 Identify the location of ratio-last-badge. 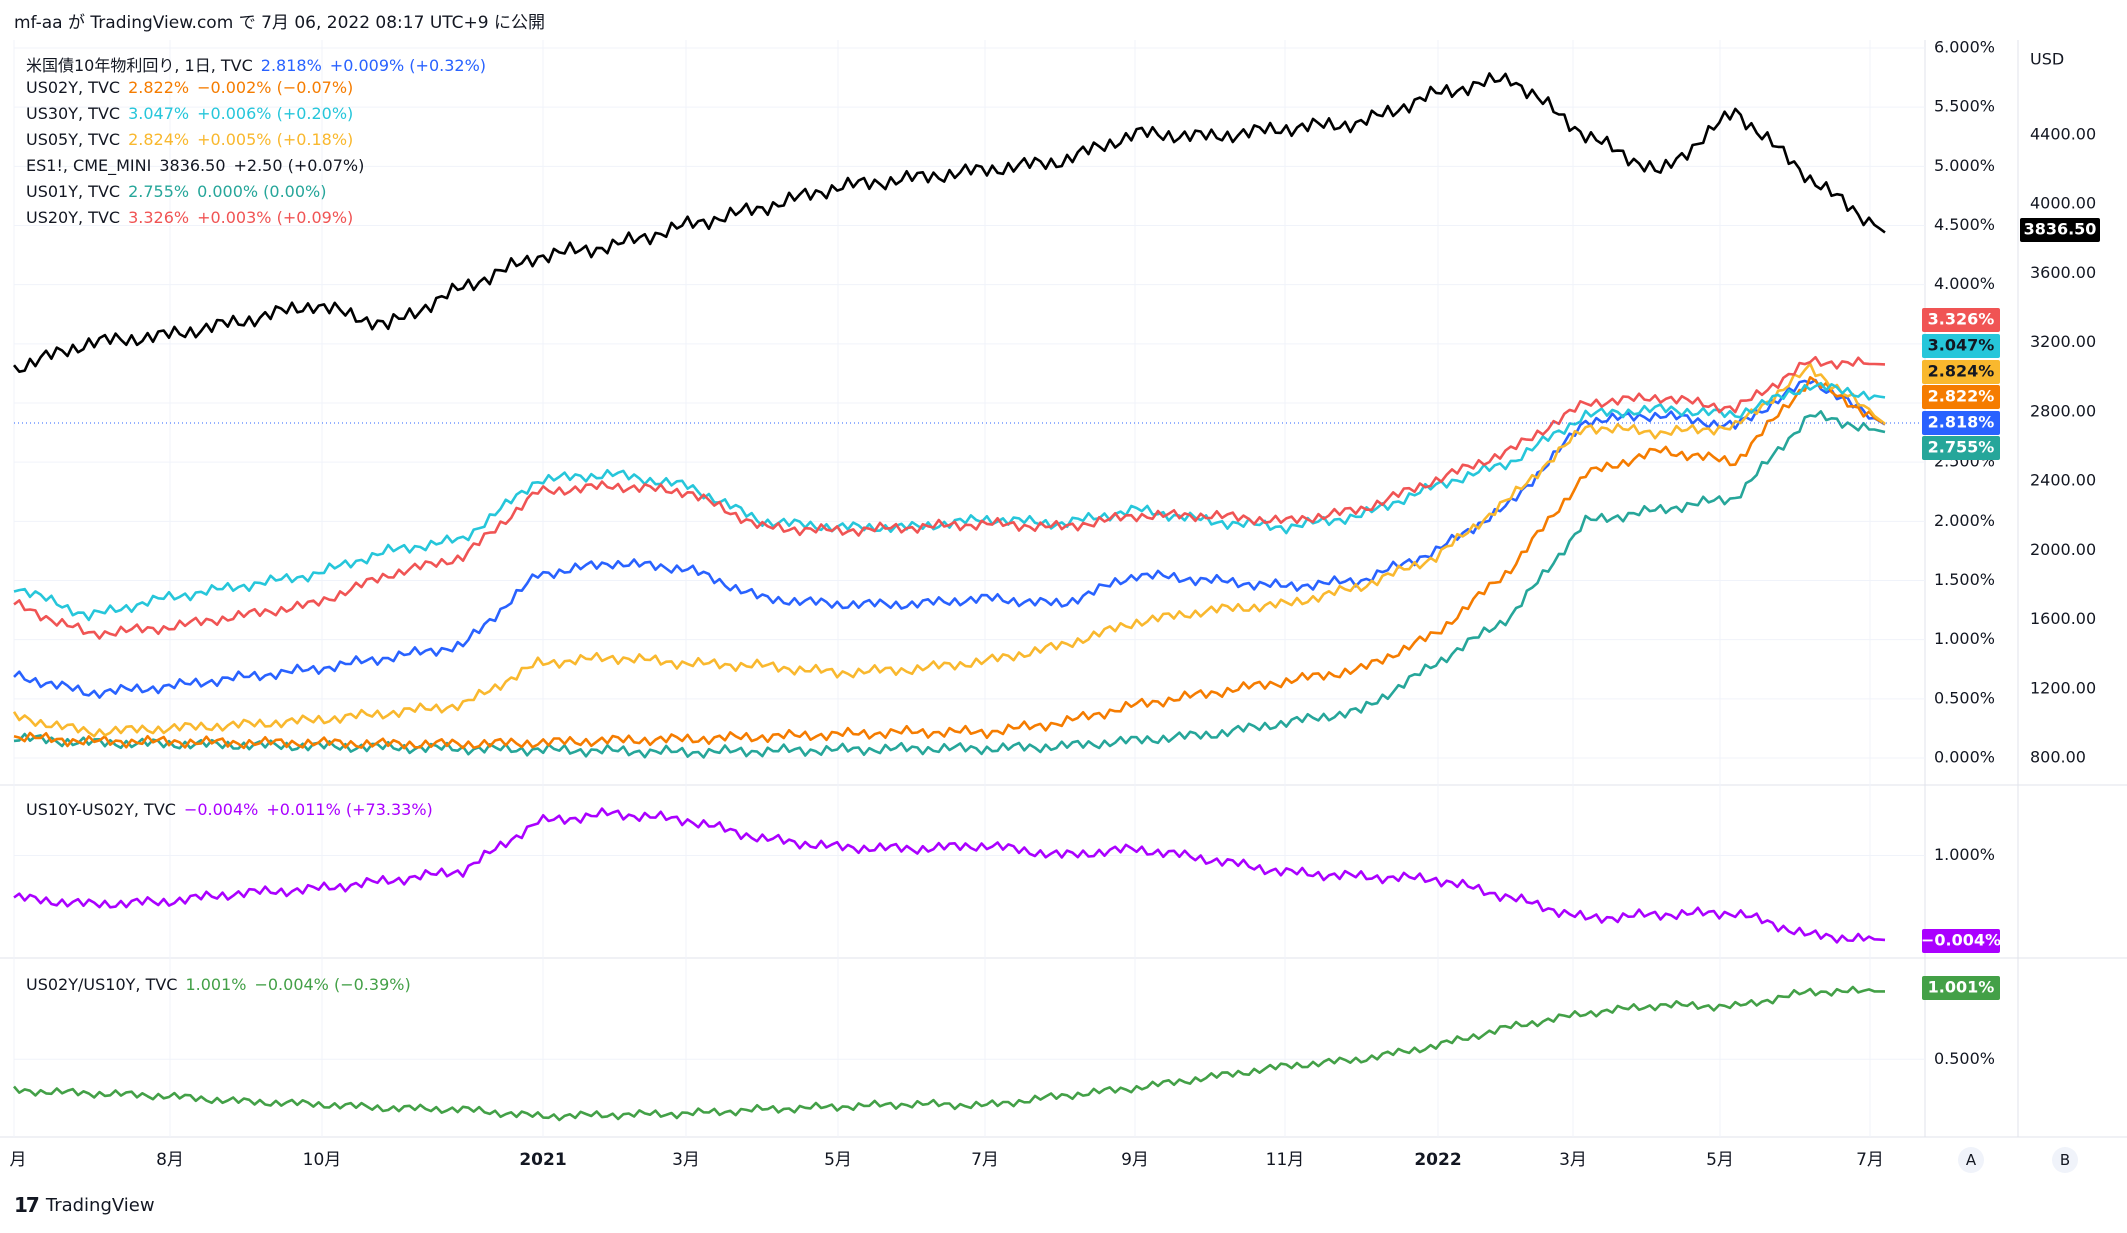
(1961, 988).